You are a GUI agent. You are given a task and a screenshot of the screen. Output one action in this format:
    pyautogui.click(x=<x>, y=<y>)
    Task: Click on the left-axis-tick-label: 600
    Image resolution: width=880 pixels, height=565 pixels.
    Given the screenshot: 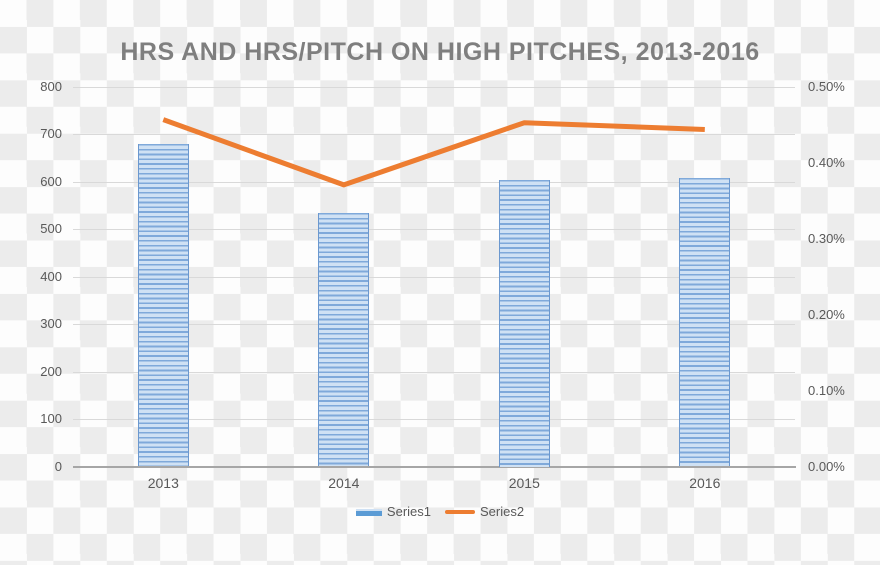 What is the action you would take?
    pyautogui.click(x=51, y=181)
    